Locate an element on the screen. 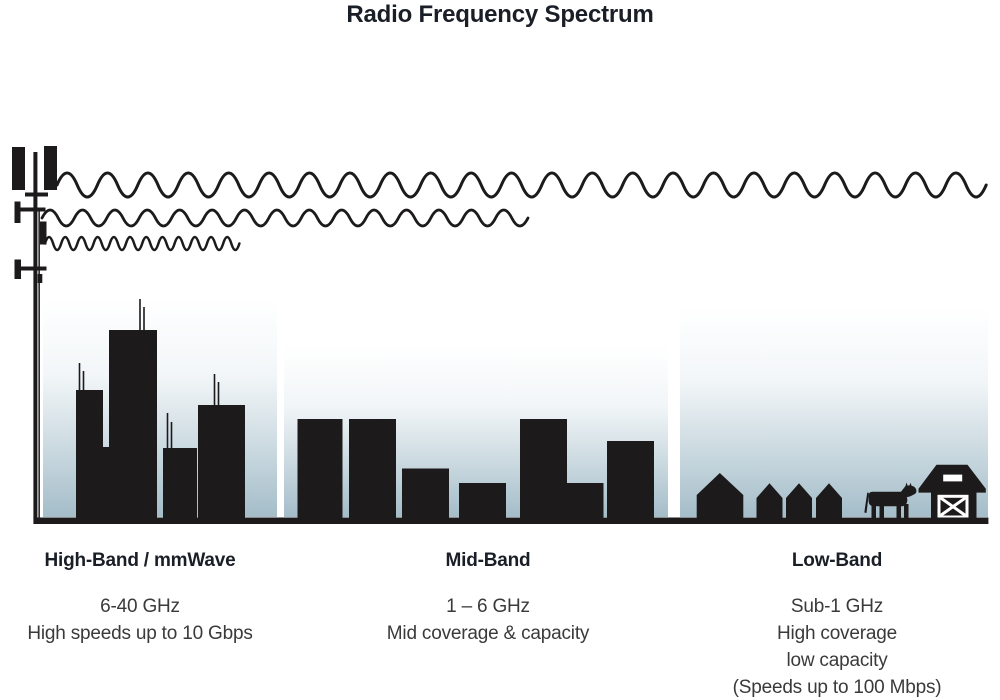 The width and height of the screenshot is (1000, 700). barn-icon is located at coordinates (952, 491).